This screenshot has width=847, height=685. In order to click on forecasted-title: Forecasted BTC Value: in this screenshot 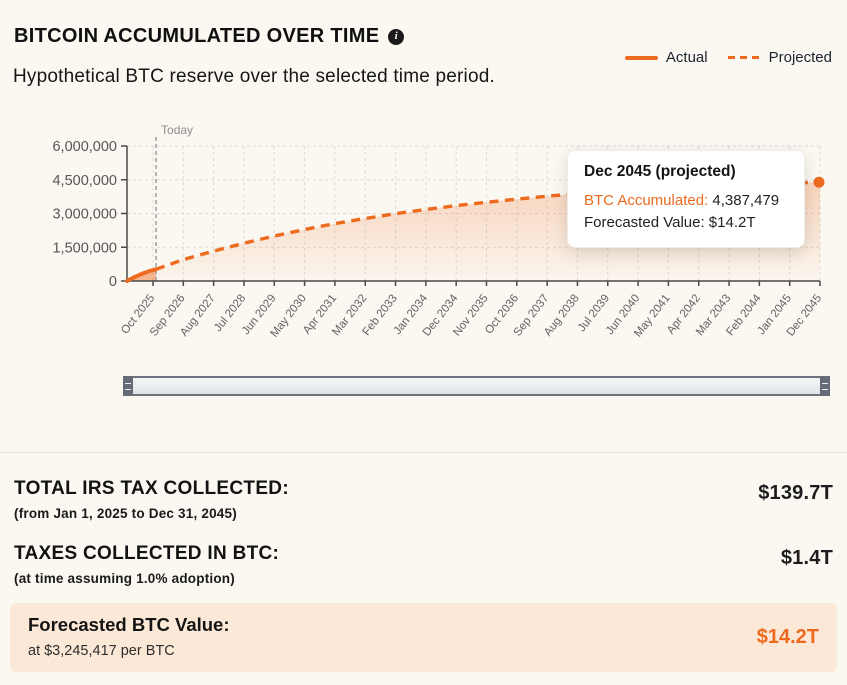, I will do `click(129, 624)`.